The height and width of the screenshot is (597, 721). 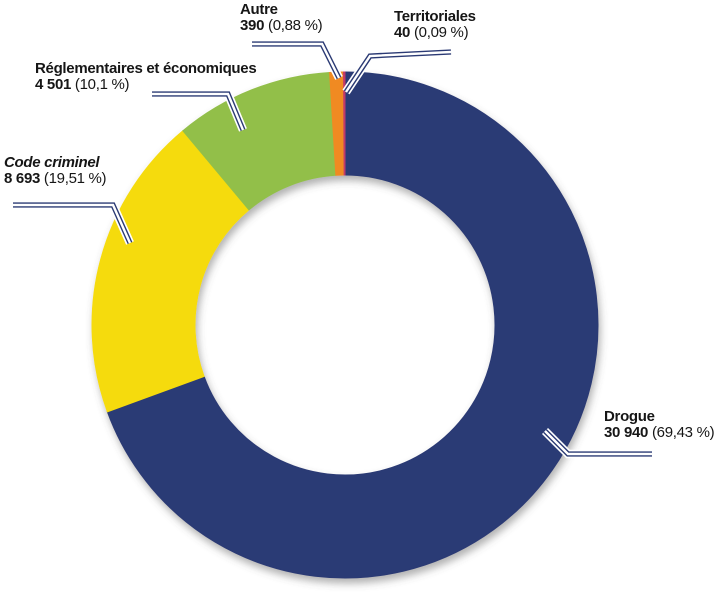 I want to click on leader-line-autre, so click(x=297, y=59).